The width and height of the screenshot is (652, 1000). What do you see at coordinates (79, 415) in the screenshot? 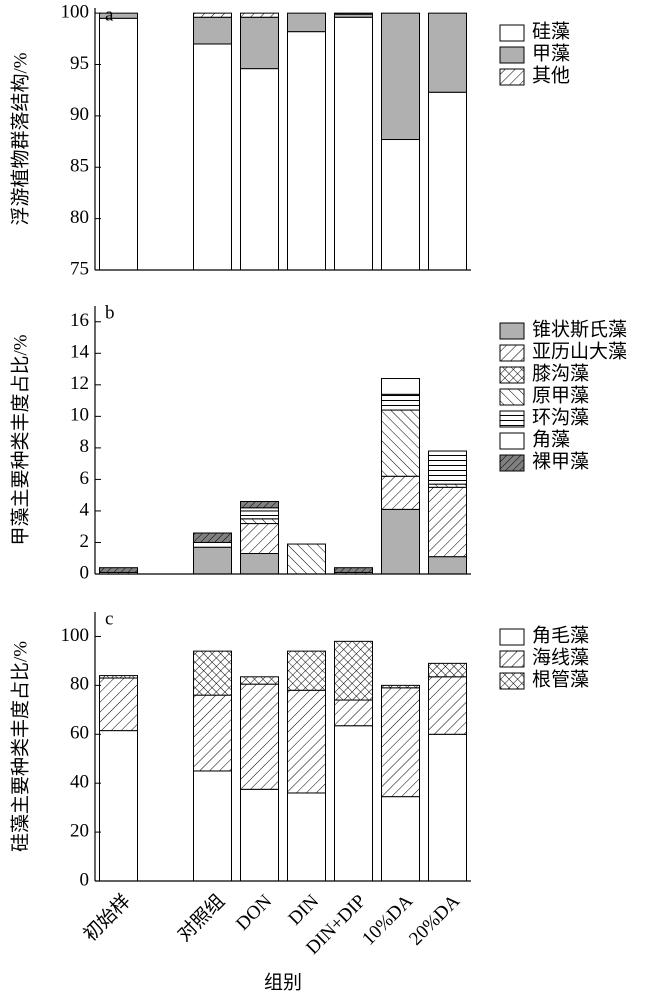
I see `y-tick-label: 10` at bounding box center [79, 415].